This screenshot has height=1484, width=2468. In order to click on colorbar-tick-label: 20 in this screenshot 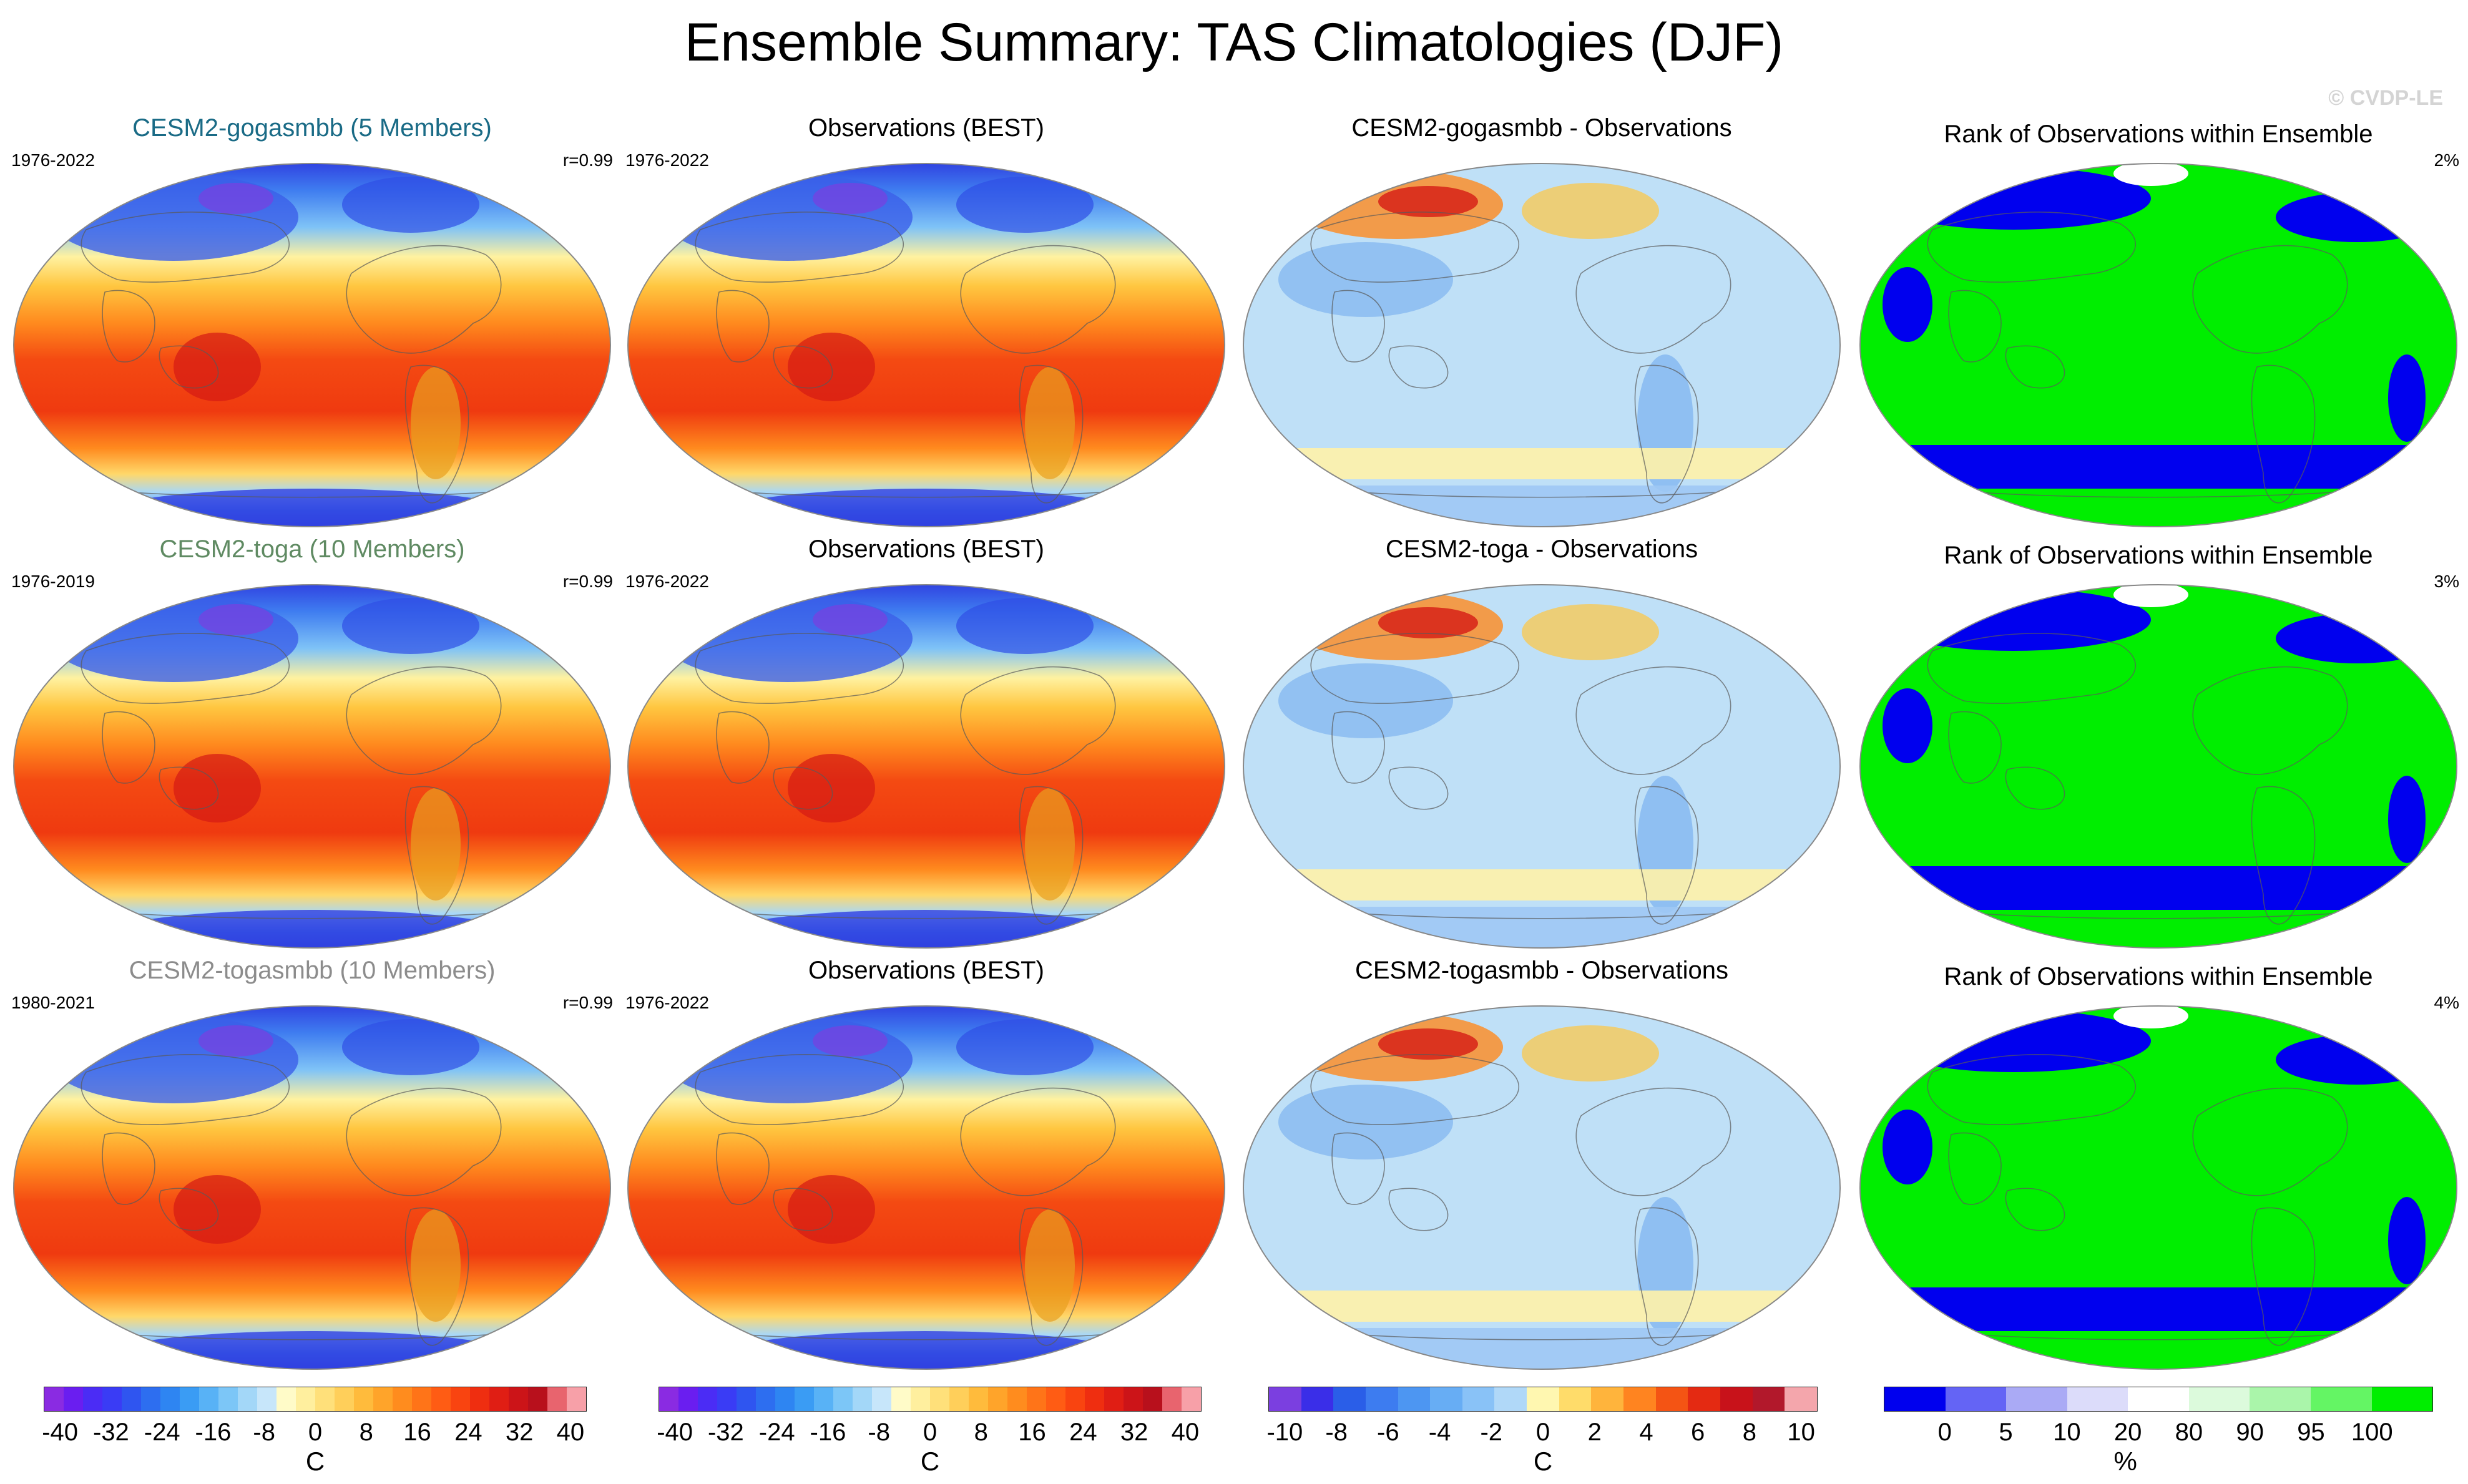, I will do `click(2127, 1432)`.